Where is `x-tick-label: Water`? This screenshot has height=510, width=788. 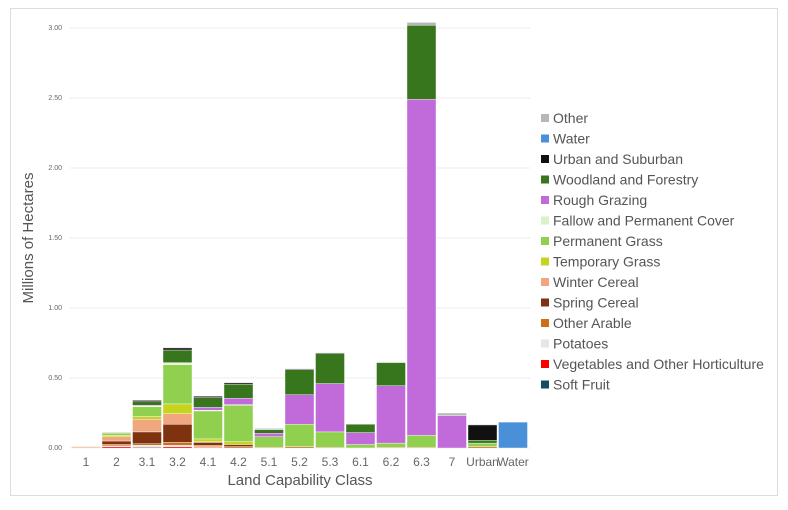
x-tick-label: Water is located at coordinates (513, 462).